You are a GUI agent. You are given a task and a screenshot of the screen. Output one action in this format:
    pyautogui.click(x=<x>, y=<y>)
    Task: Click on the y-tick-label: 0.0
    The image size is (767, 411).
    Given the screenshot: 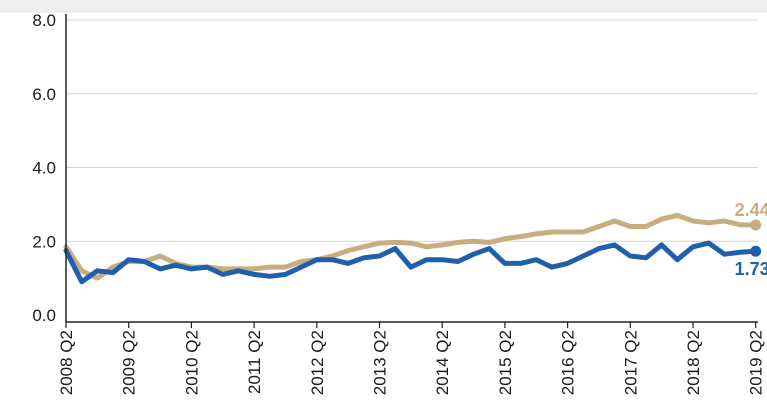 What is the action you would take?
    pyautogui.click(x=44, y=315)
    